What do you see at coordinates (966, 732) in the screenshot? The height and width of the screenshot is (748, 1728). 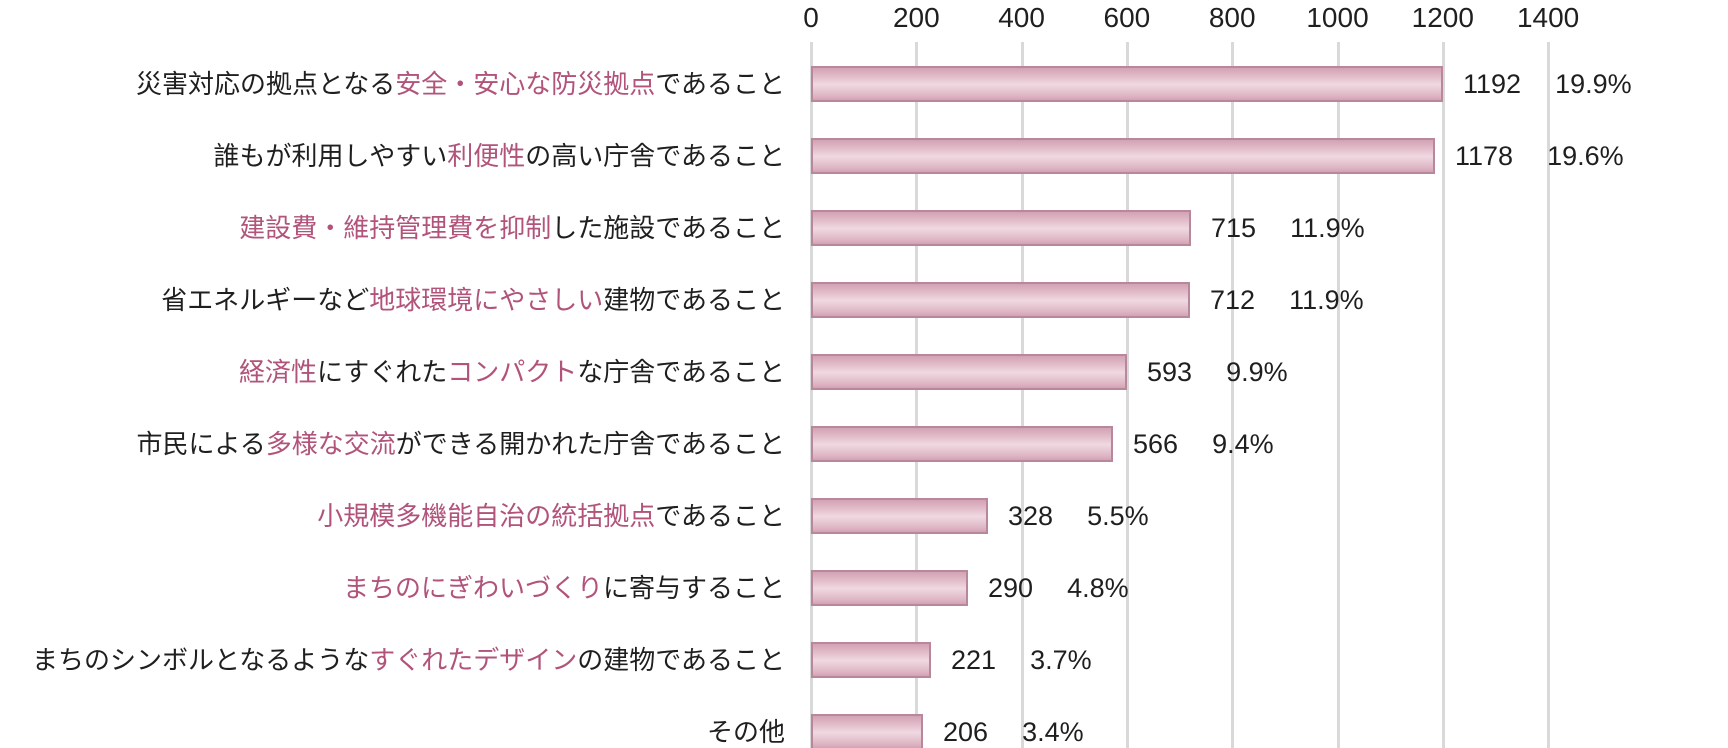 I see `value-label: 206` at bounding box center [966, 732].